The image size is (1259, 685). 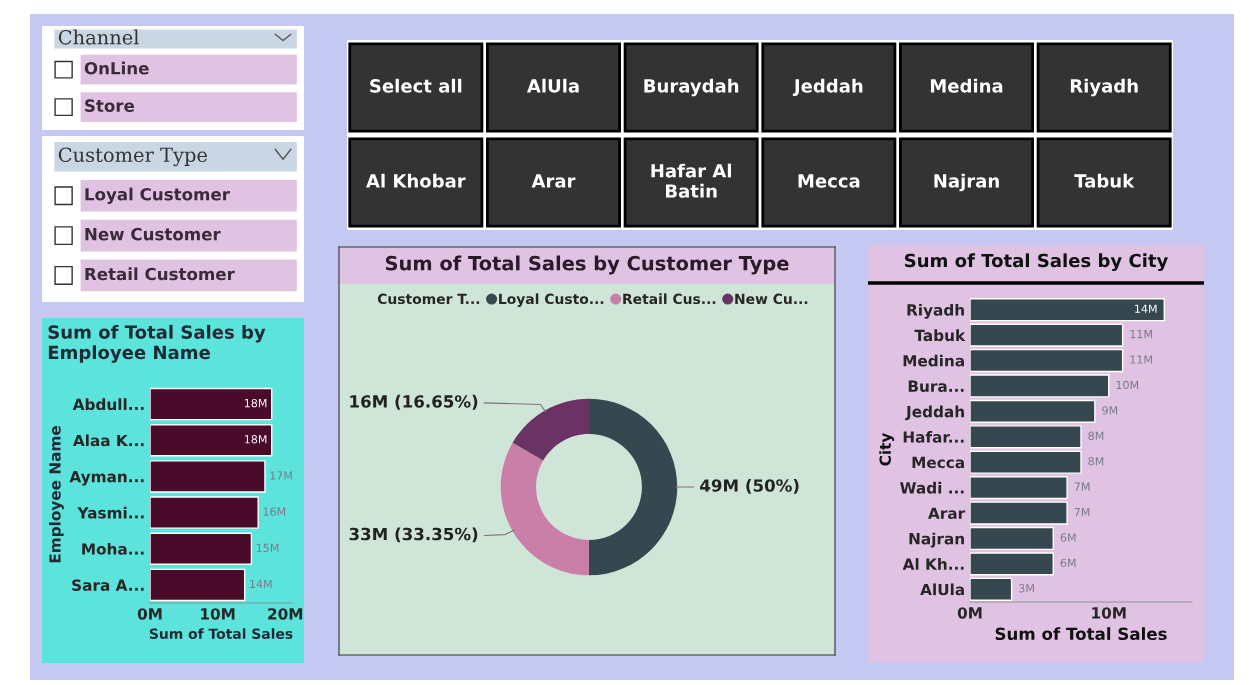 I want to click on text: Hafar Al Batin, so click(x=691, y=180).